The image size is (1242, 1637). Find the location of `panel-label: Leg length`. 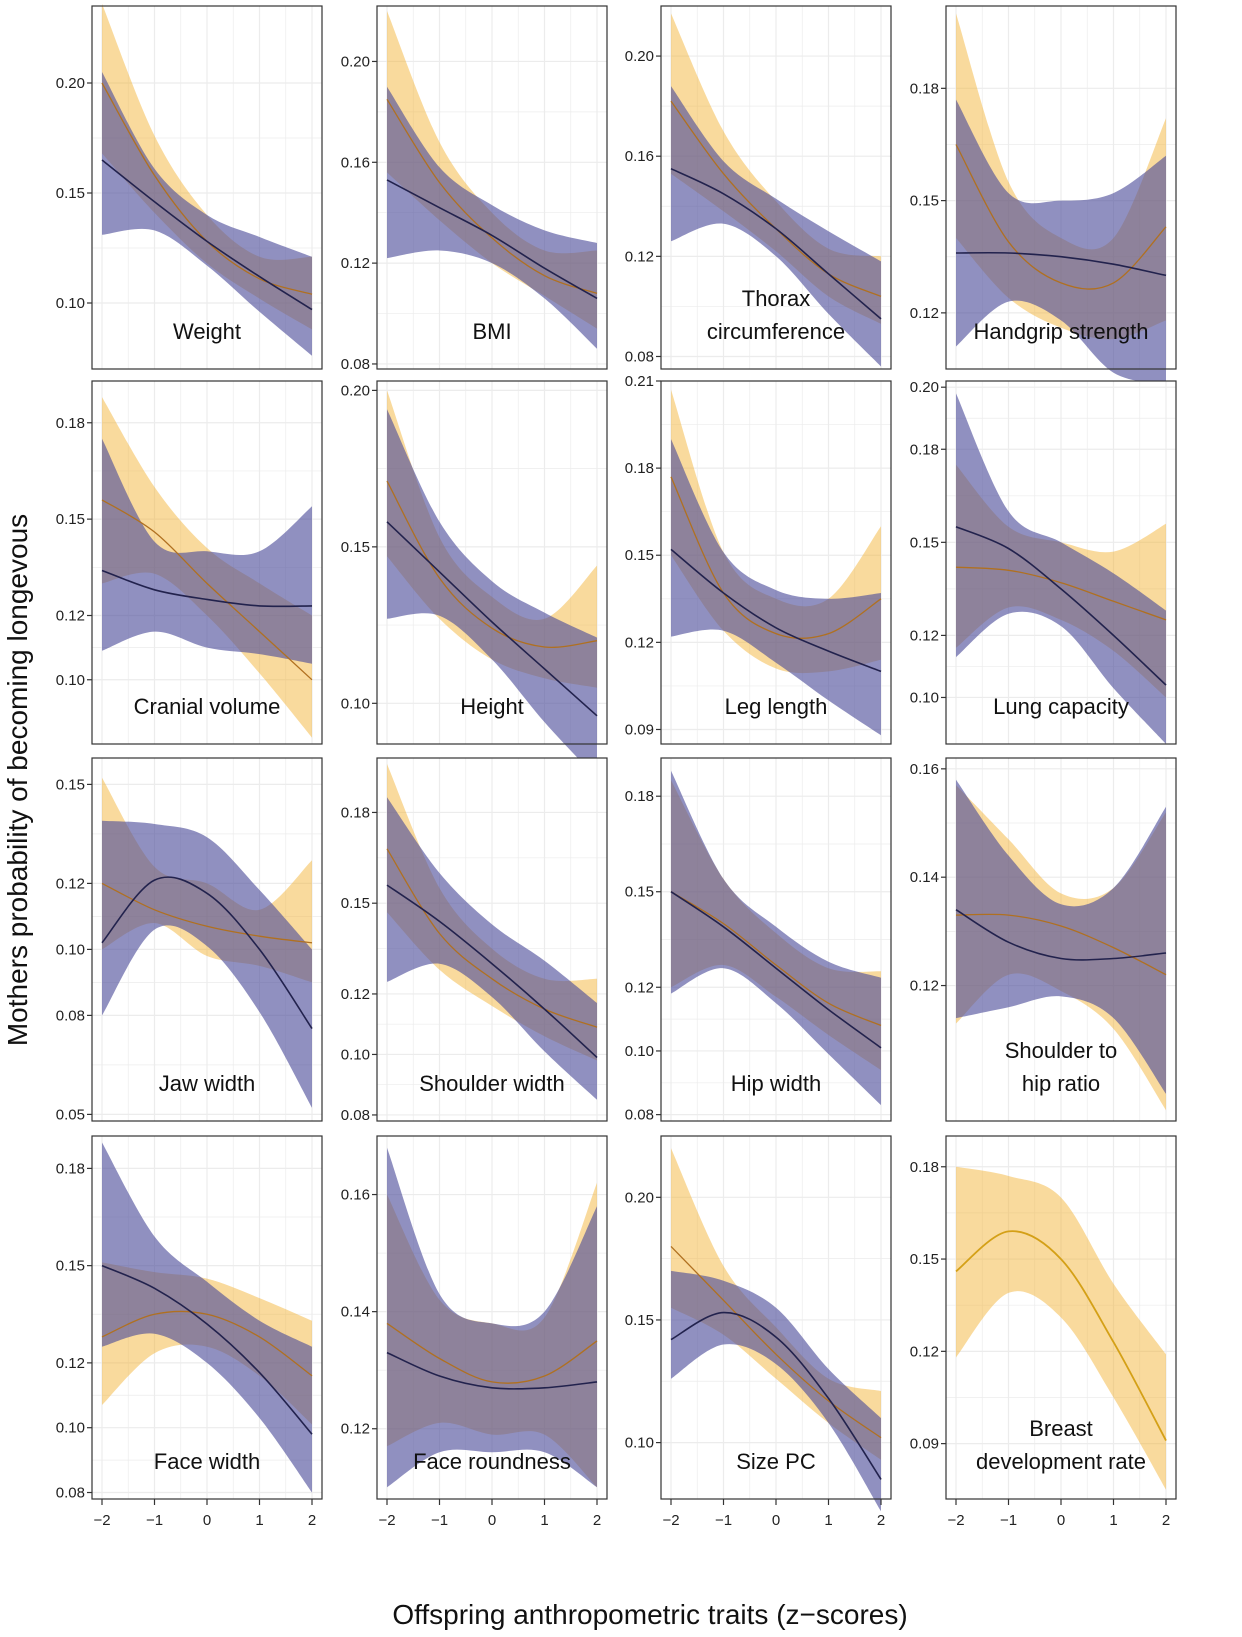

panel-label: Leg length is located at coordinates (776, 706).